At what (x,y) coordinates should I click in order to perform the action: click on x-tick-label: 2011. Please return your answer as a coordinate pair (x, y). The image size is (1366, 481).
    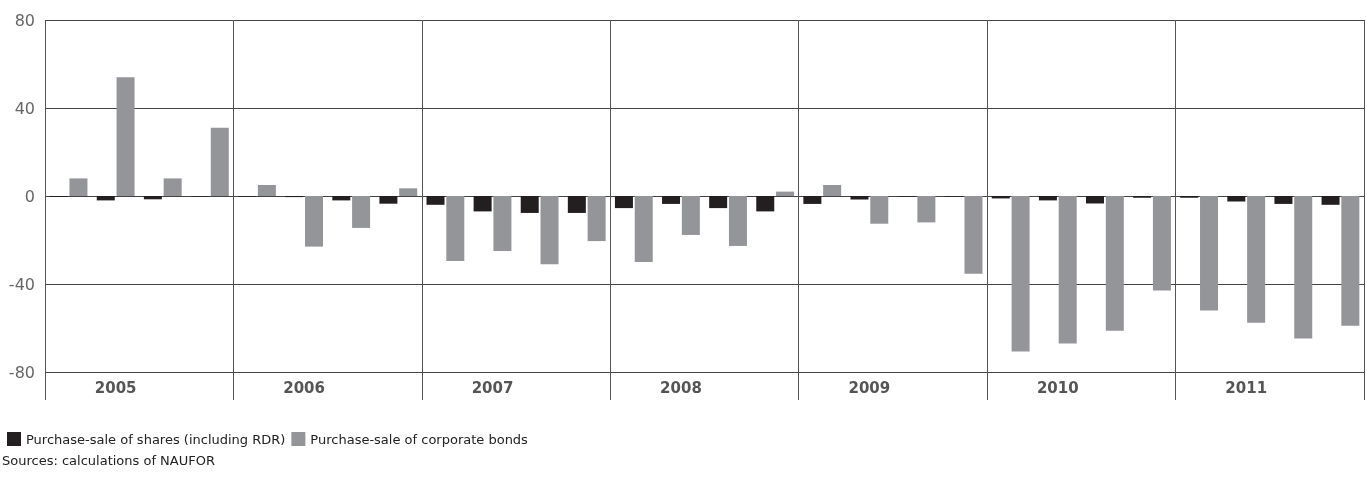
    Looking at the image, I should click on (1246, 387).